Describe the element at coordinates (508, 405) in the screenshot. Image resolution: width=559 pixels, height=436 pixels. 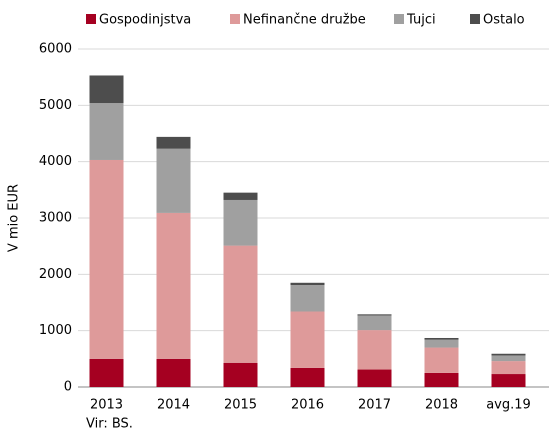
I see `x-tick-label: avg.19` at that location.